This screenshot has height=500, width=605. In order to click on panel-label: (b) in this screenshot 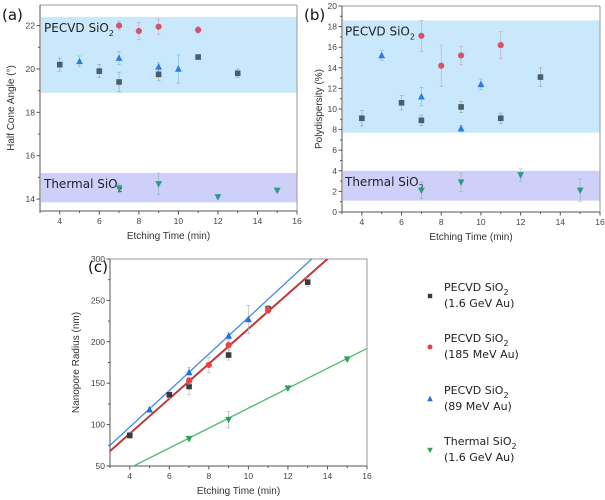, I will do `click(314, 15)`.